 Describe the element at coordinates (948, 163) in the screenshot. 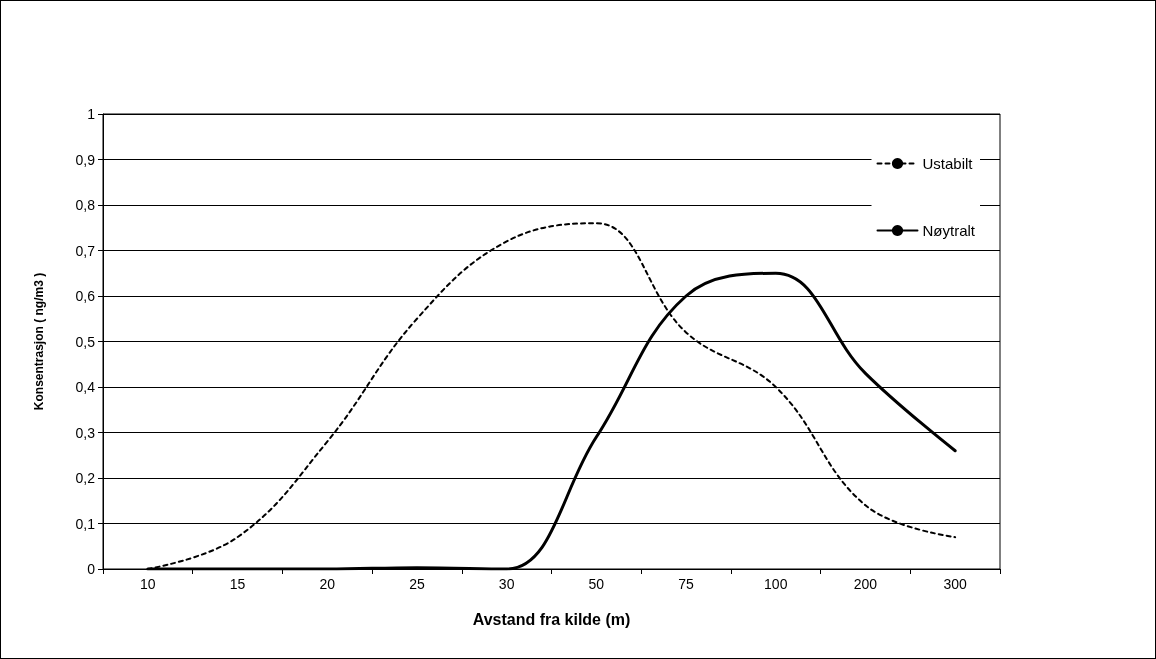

I see `legend-label: Ustabilt` at that location.